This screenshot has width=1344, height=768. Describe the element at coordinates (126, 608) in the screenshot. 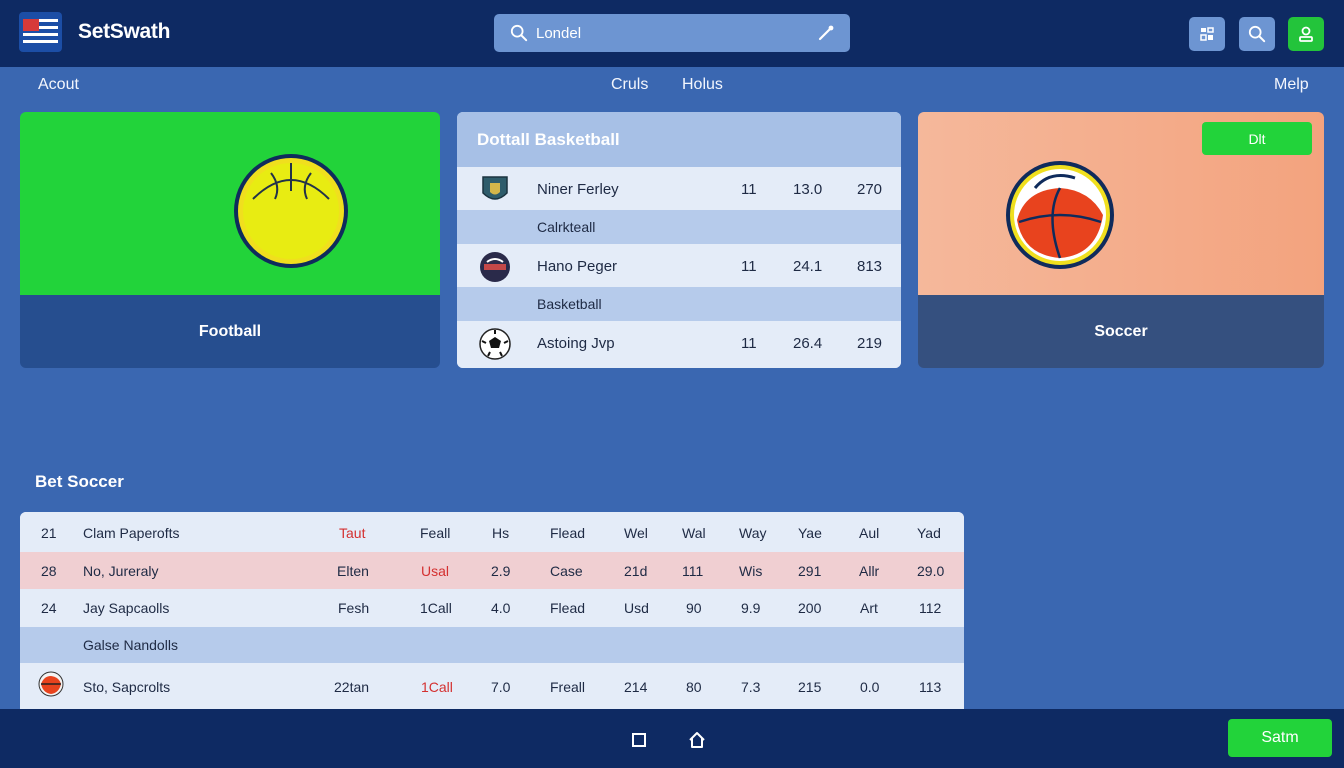

I see `team-name: Jay Sapcaolls` at that location.